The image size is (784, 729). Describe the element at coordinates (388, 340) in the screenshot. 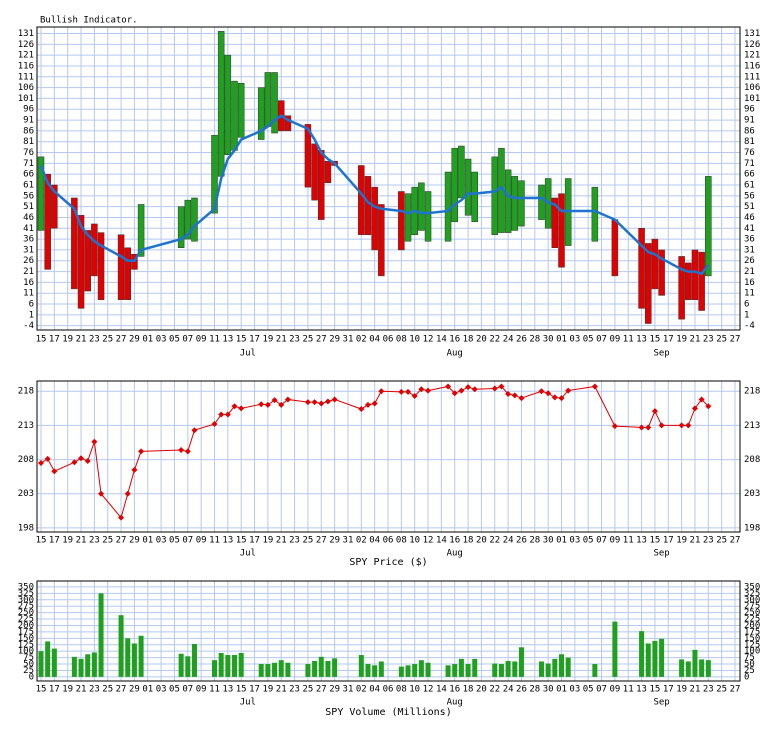

I see `x-tick-label: 06` at that location.